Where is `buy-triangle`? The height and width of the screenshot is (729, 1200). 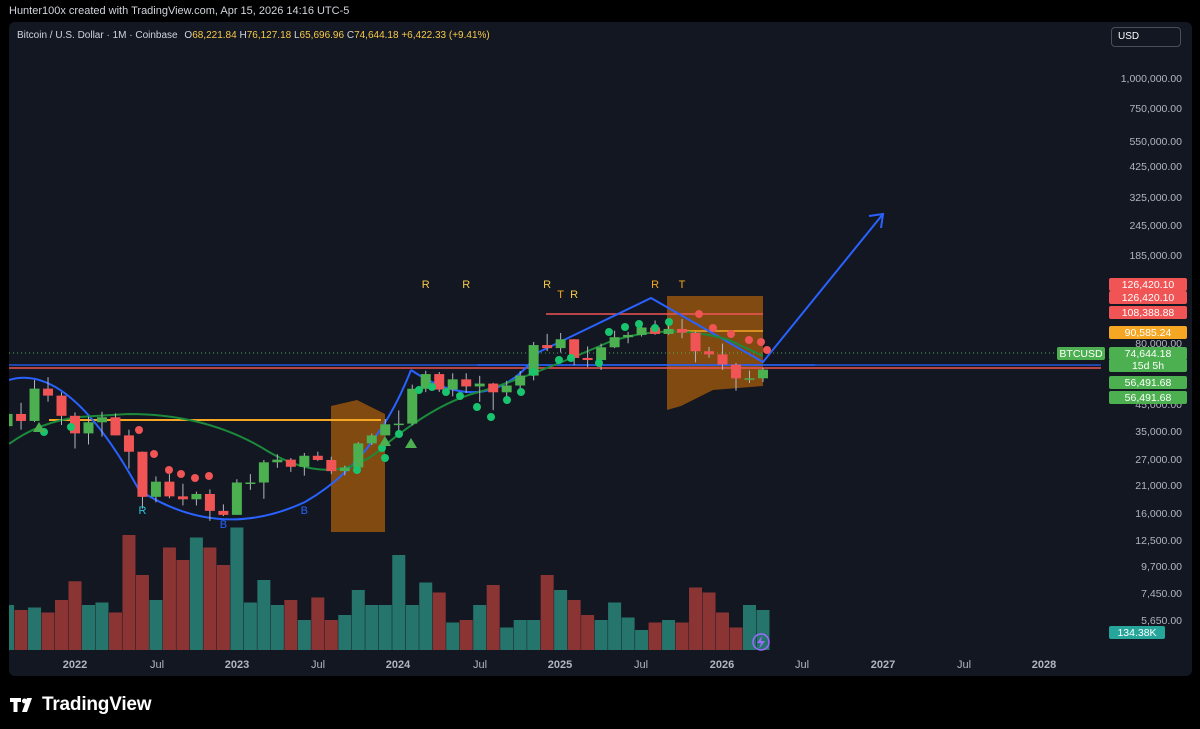 buy-triangle is located at coordinates (39, 427).